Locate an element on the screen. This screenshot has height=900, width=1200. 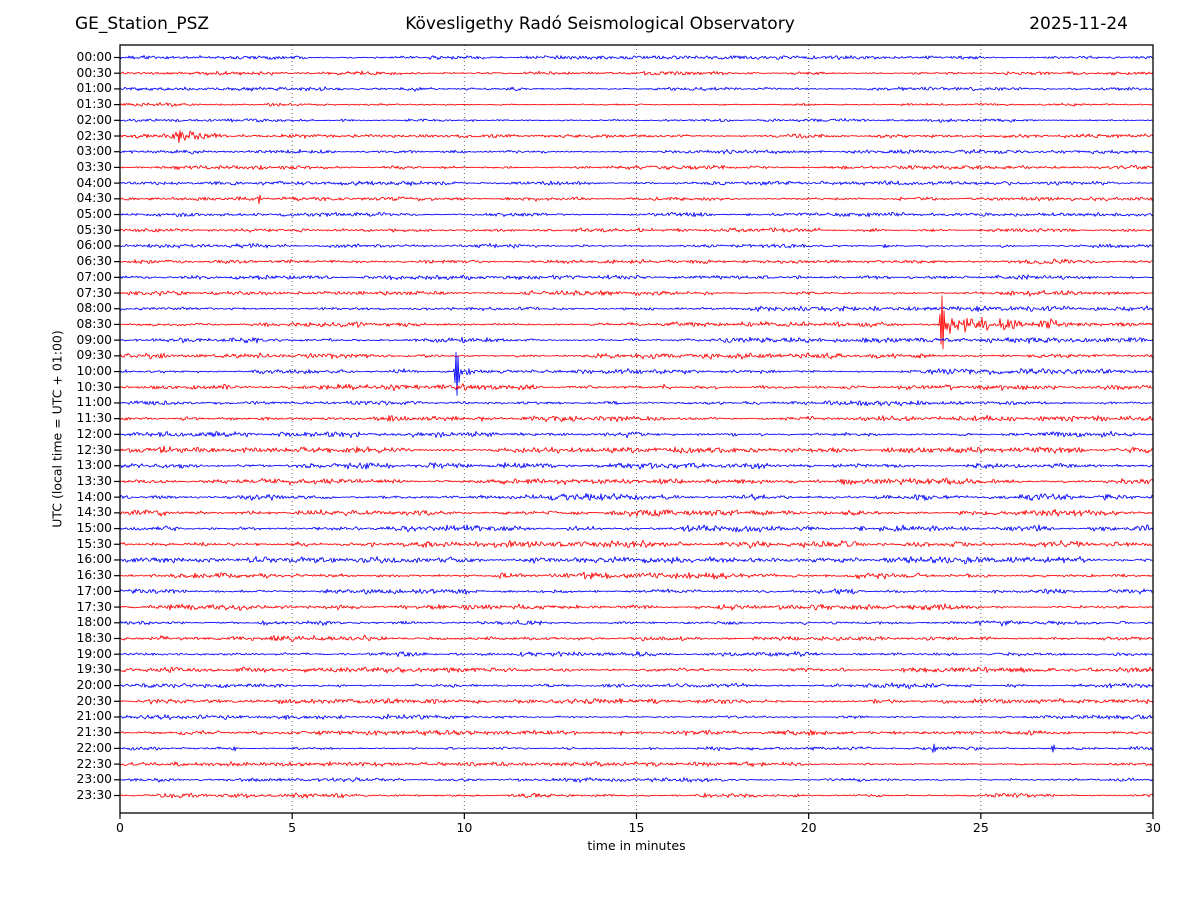
trace-row-03:00 is located at coordinates (636, 151).